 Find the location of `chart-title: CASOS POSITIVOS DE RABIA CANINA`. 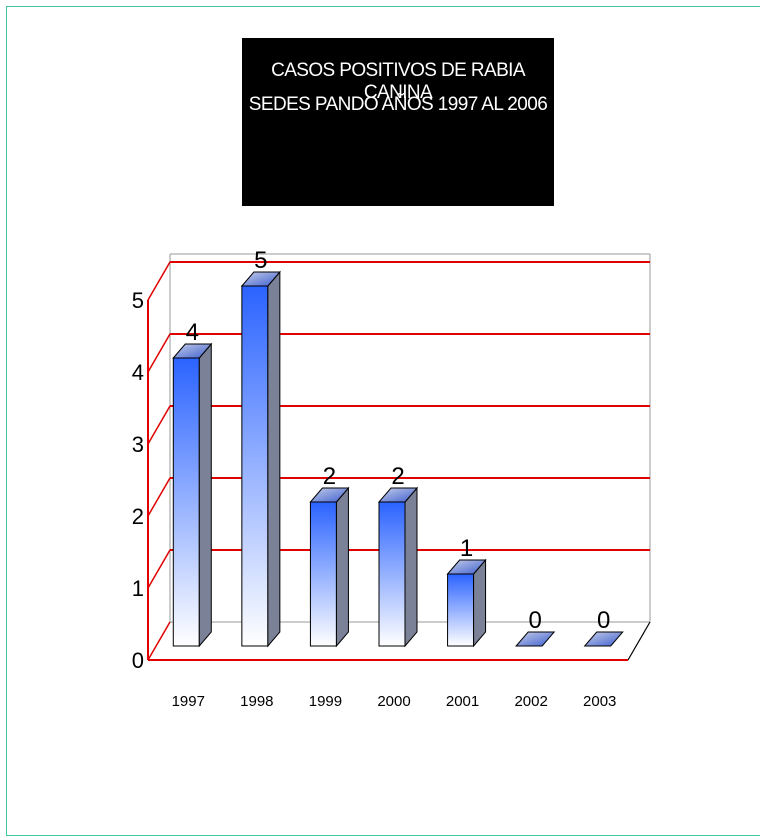

chart-title: CASOS POSITIVOS DE RABIA CANINA is located at coordinates (398, 81).